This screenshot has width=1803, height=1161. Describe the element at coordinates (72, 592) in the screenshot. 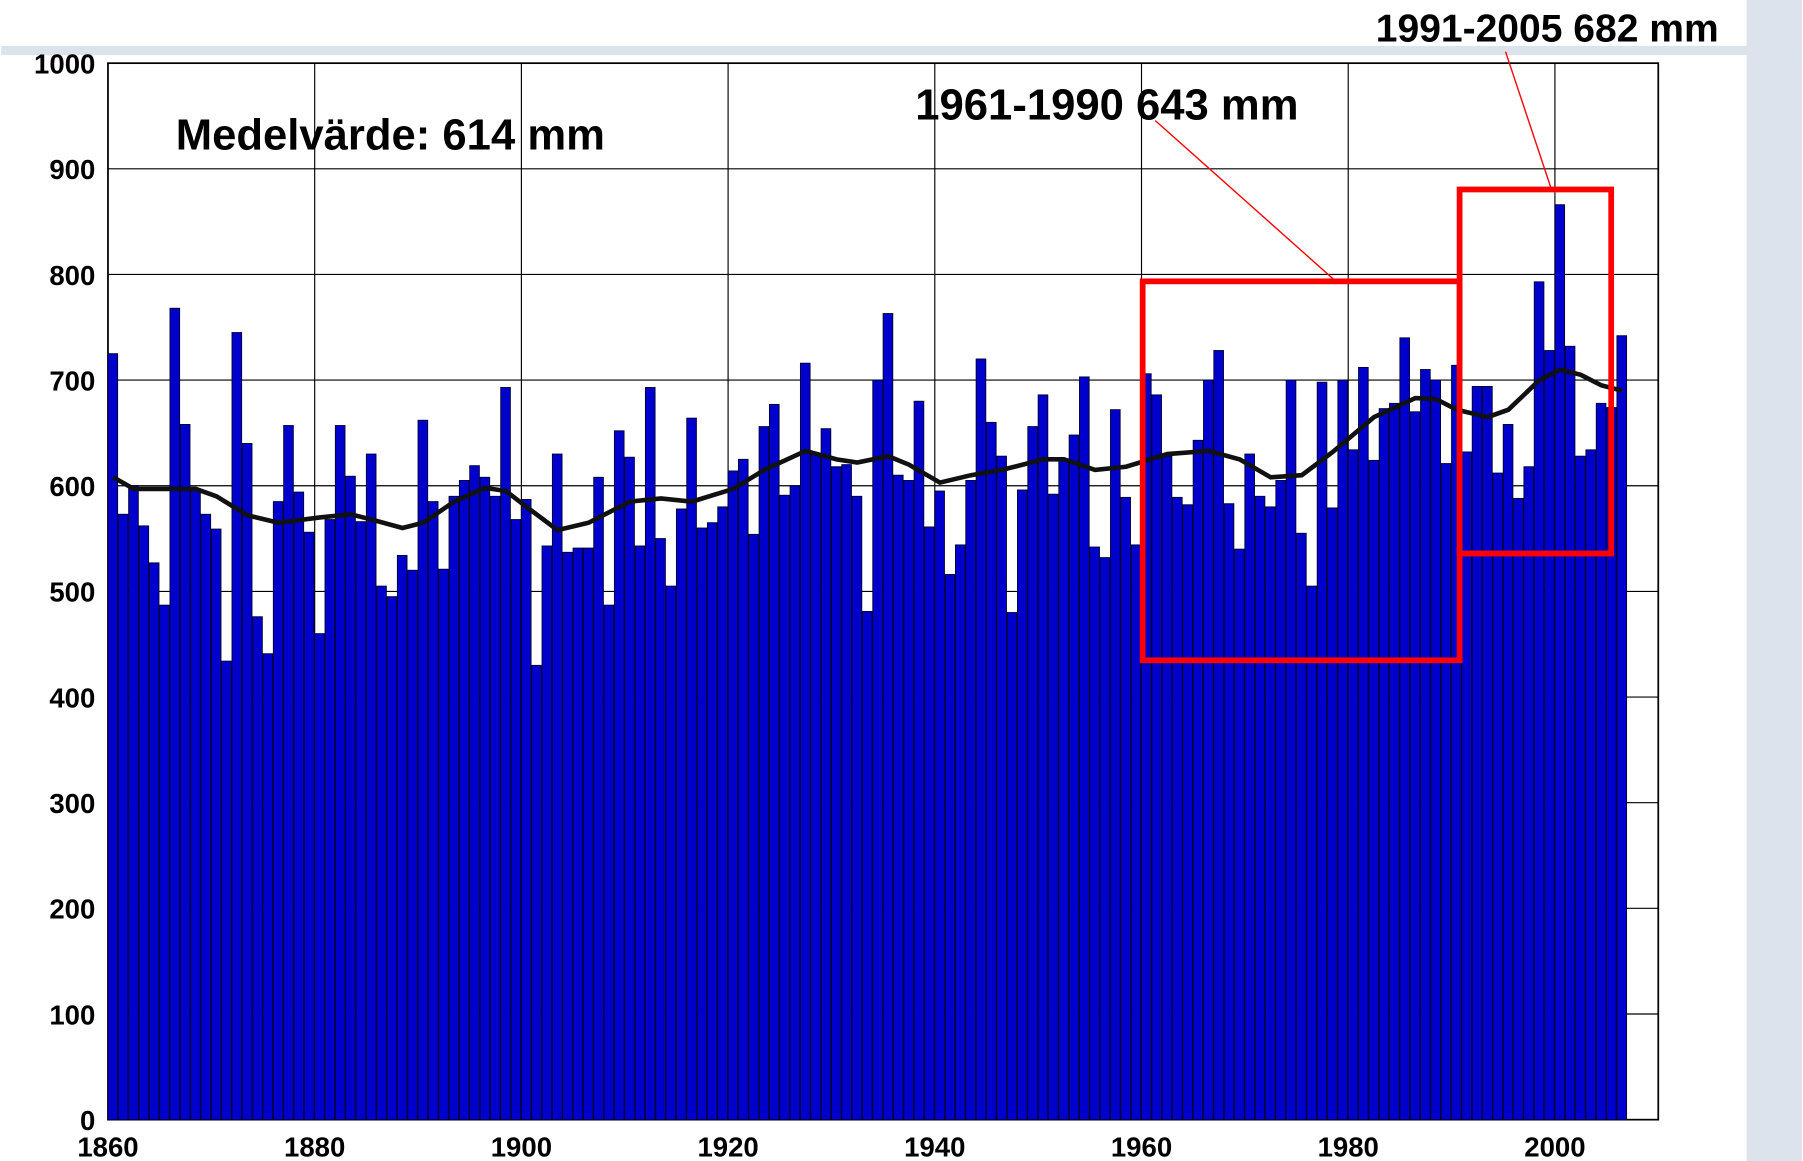

I see `y-tick-label: 500` at that location.